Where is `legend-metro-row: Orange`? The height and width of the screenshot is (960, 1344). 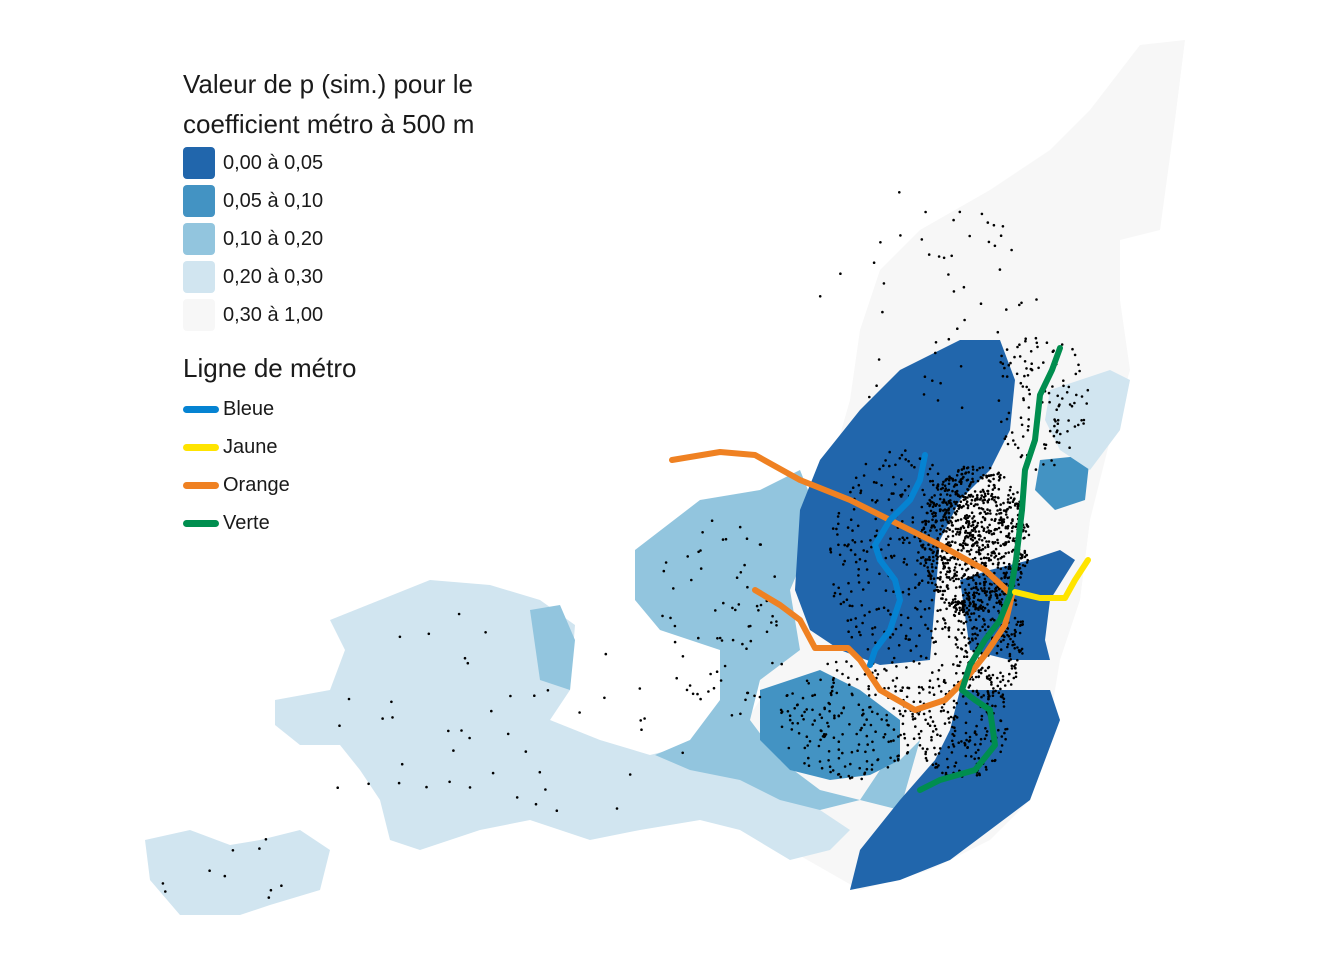 legend-metro-row: Orange is located at coordinates (363, 485).